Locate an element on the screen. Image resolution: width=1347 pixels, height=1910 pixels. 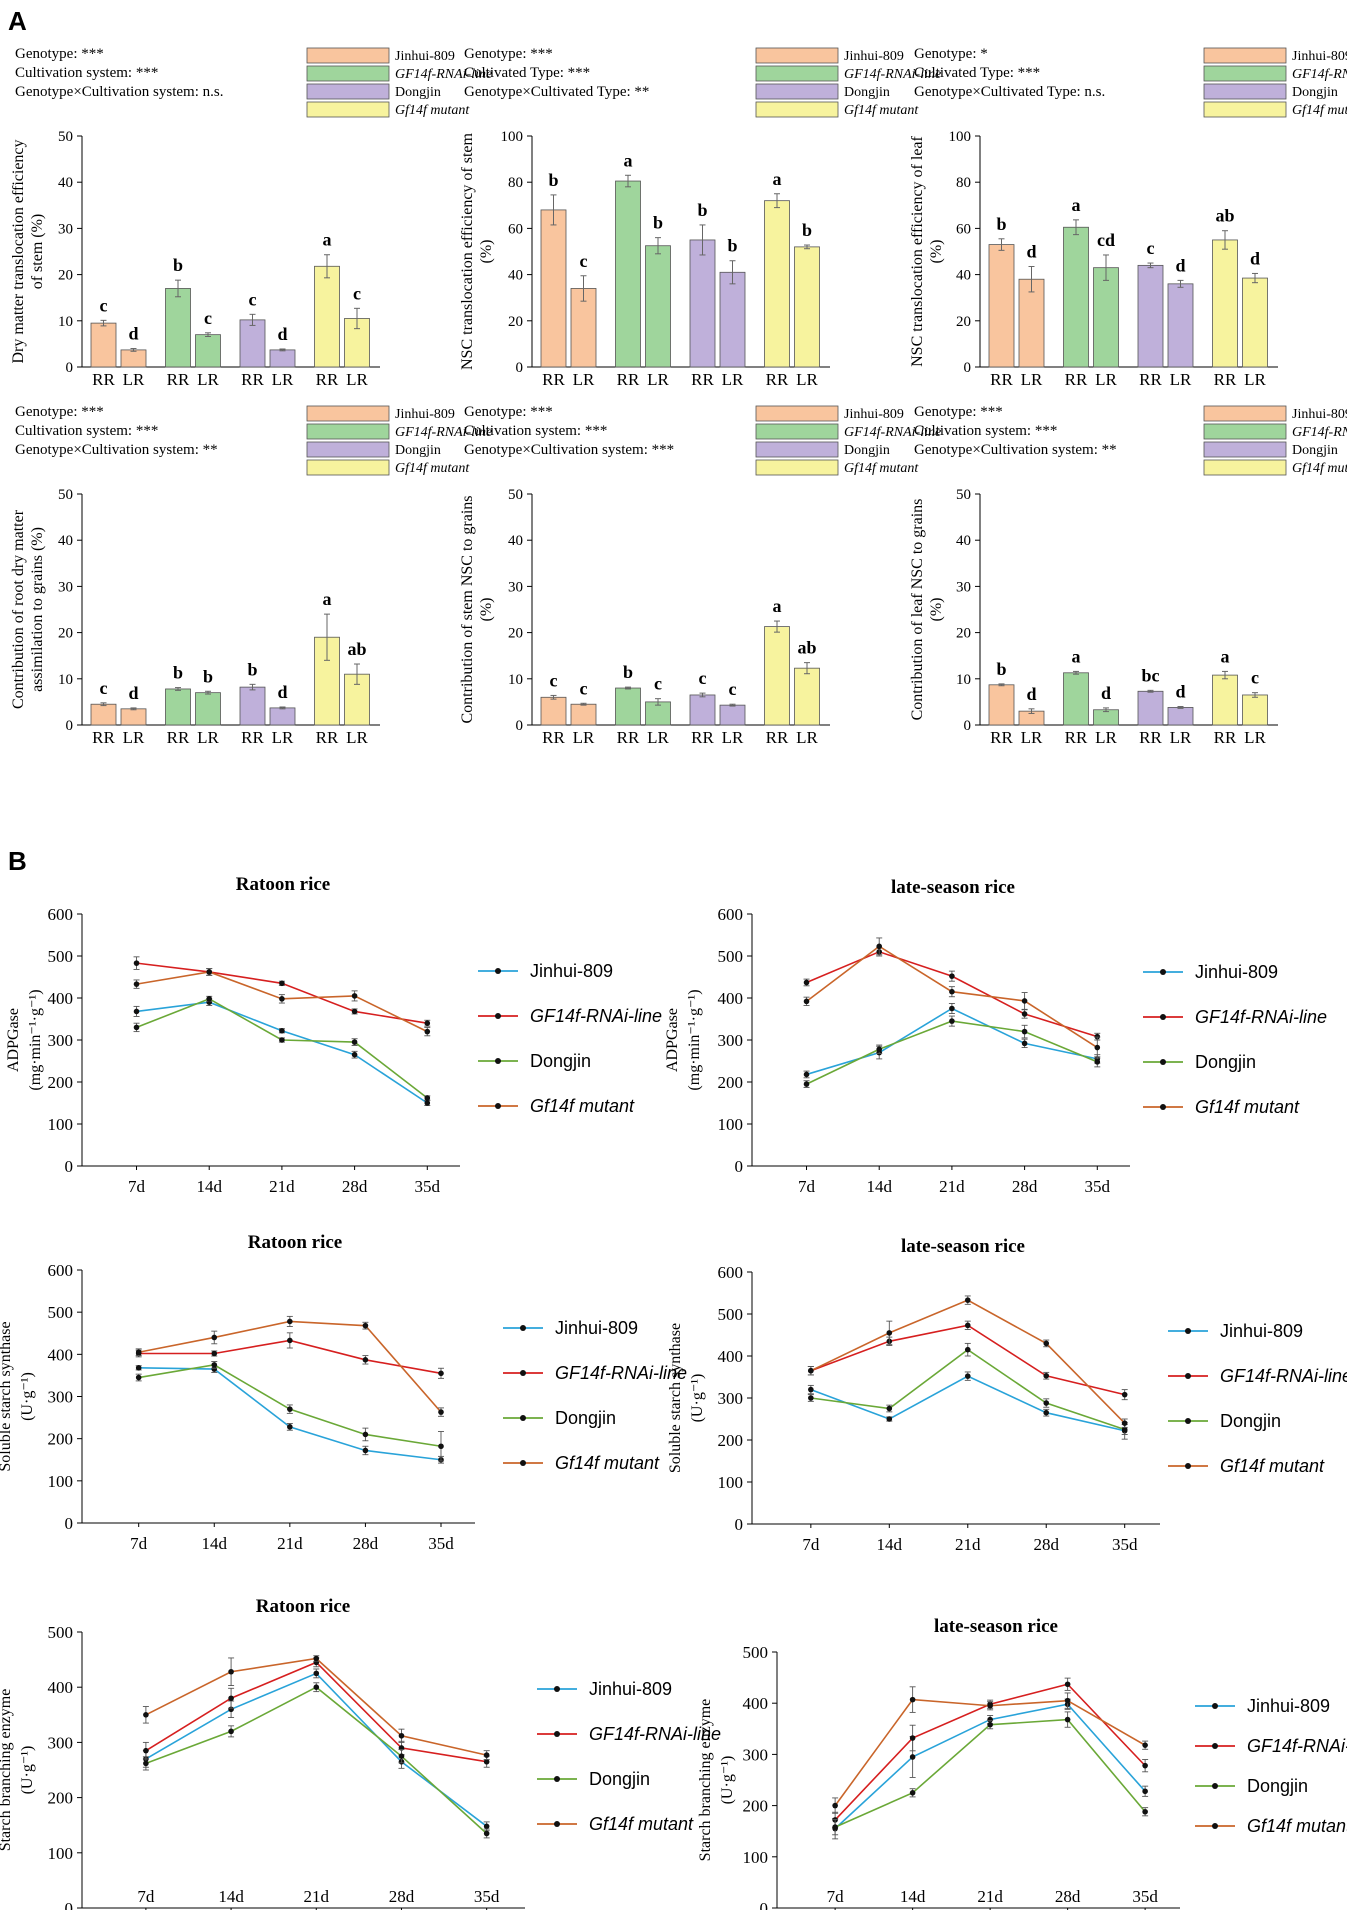
y-tick-label: 200 is located at coordinates (61, 1798).